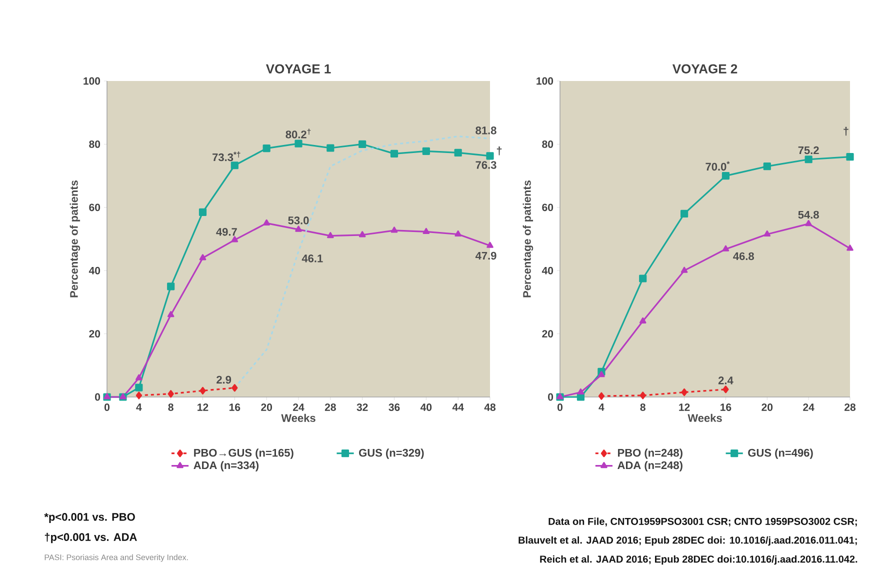 The width and height of the screenshot is (878, 574). What do you see at coordinates (89, 518) in the screenshot?
I see `text: *p<0.001 vs. PBO` at bounding box center [89, 518].